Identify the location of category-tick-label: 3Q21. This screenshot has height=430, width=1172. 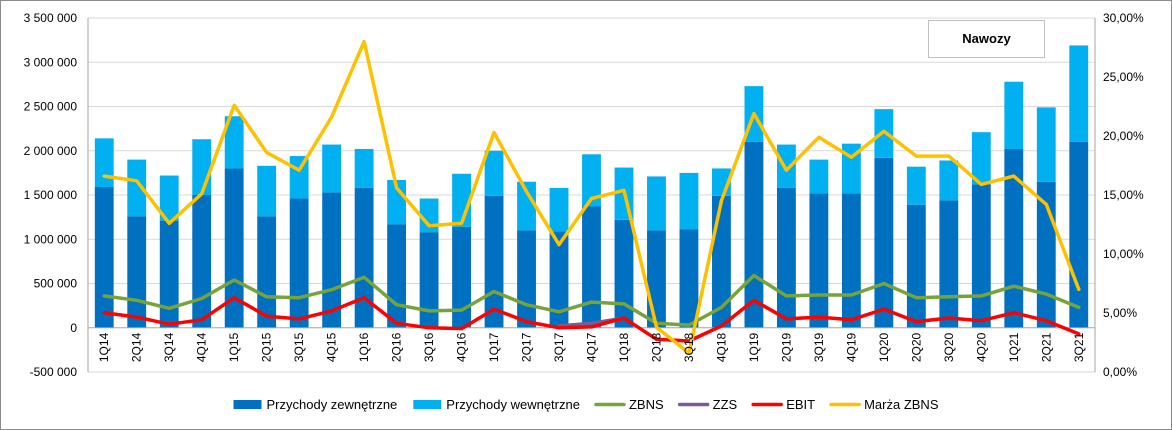
(1079, 347).